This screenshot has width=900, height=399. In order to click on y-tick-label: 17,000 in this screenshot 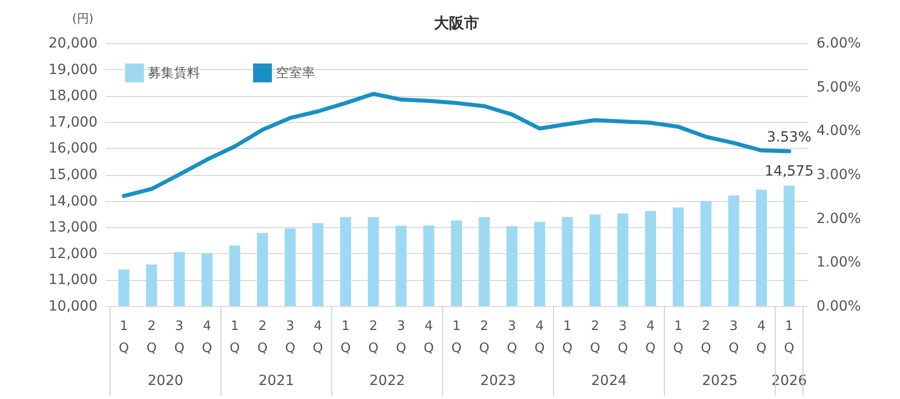, I will do `click(73, 122)`.